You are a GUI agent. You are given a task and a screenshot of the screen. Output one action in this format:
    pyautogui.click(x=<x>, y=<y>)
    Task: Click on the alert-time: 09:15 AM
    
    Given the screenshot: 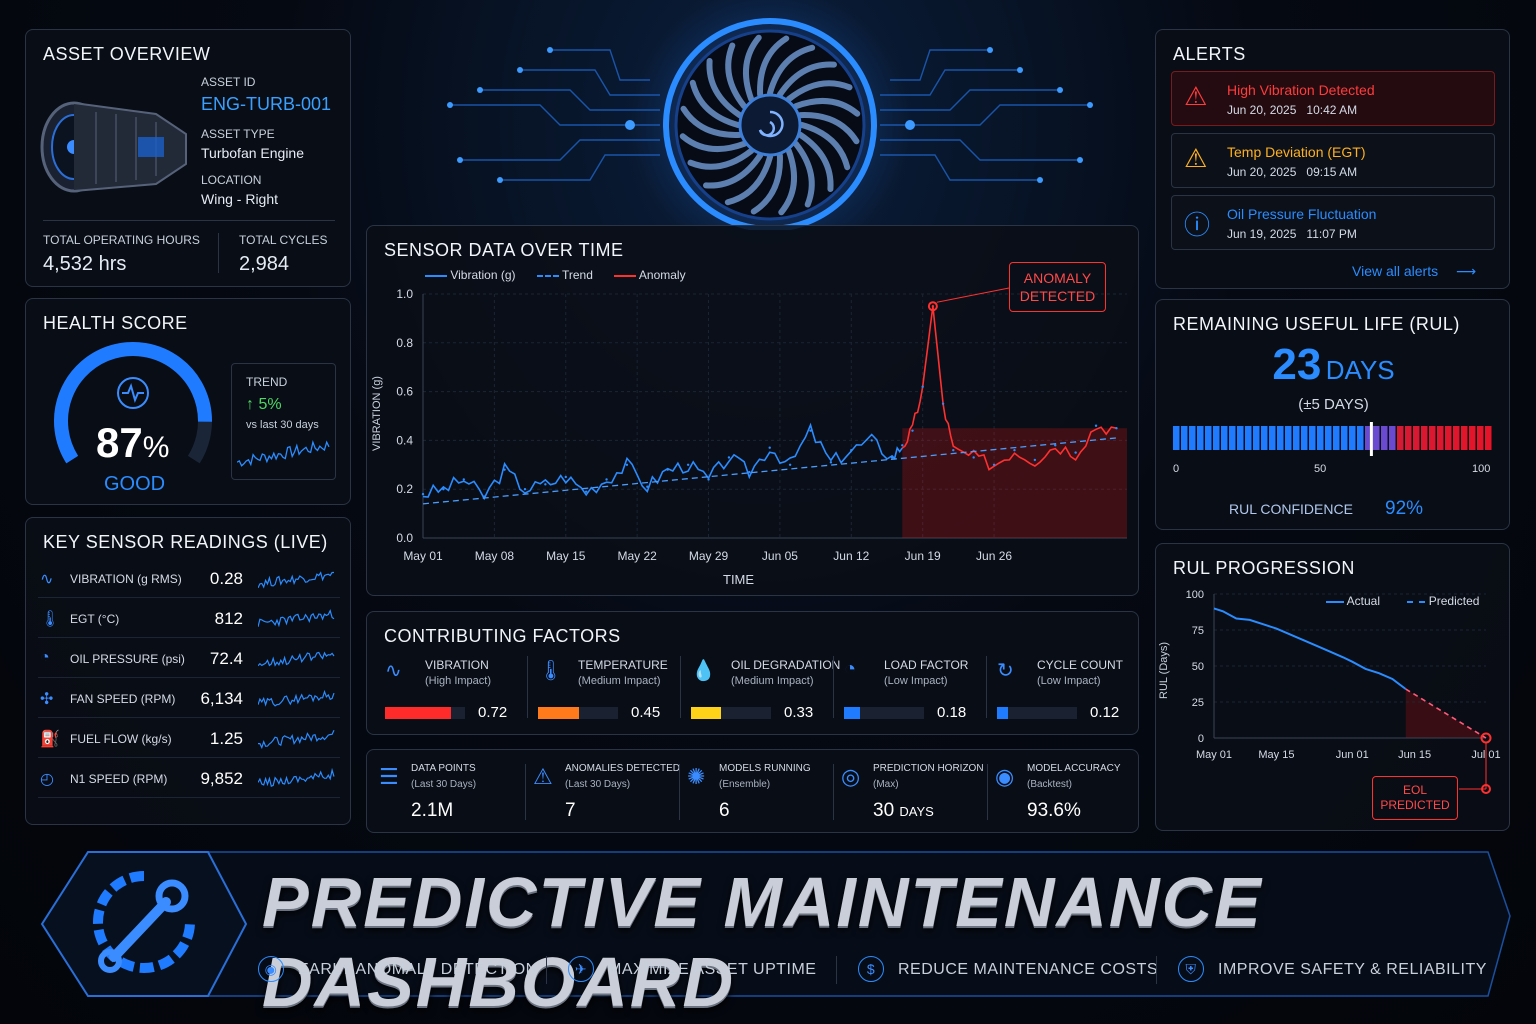 What is the action you would take?
    pyautogui.click(x=1332, y=172)
    